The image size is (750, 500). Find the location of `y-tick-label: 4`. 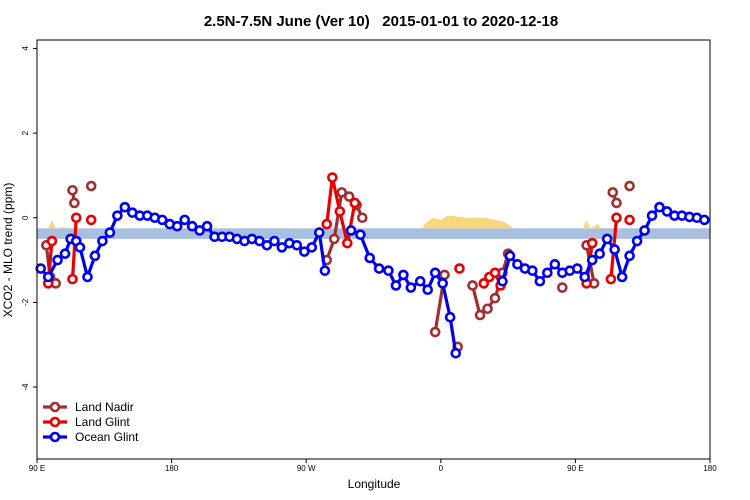

y-tick-label: 4 is located at coordinates (25, 48).